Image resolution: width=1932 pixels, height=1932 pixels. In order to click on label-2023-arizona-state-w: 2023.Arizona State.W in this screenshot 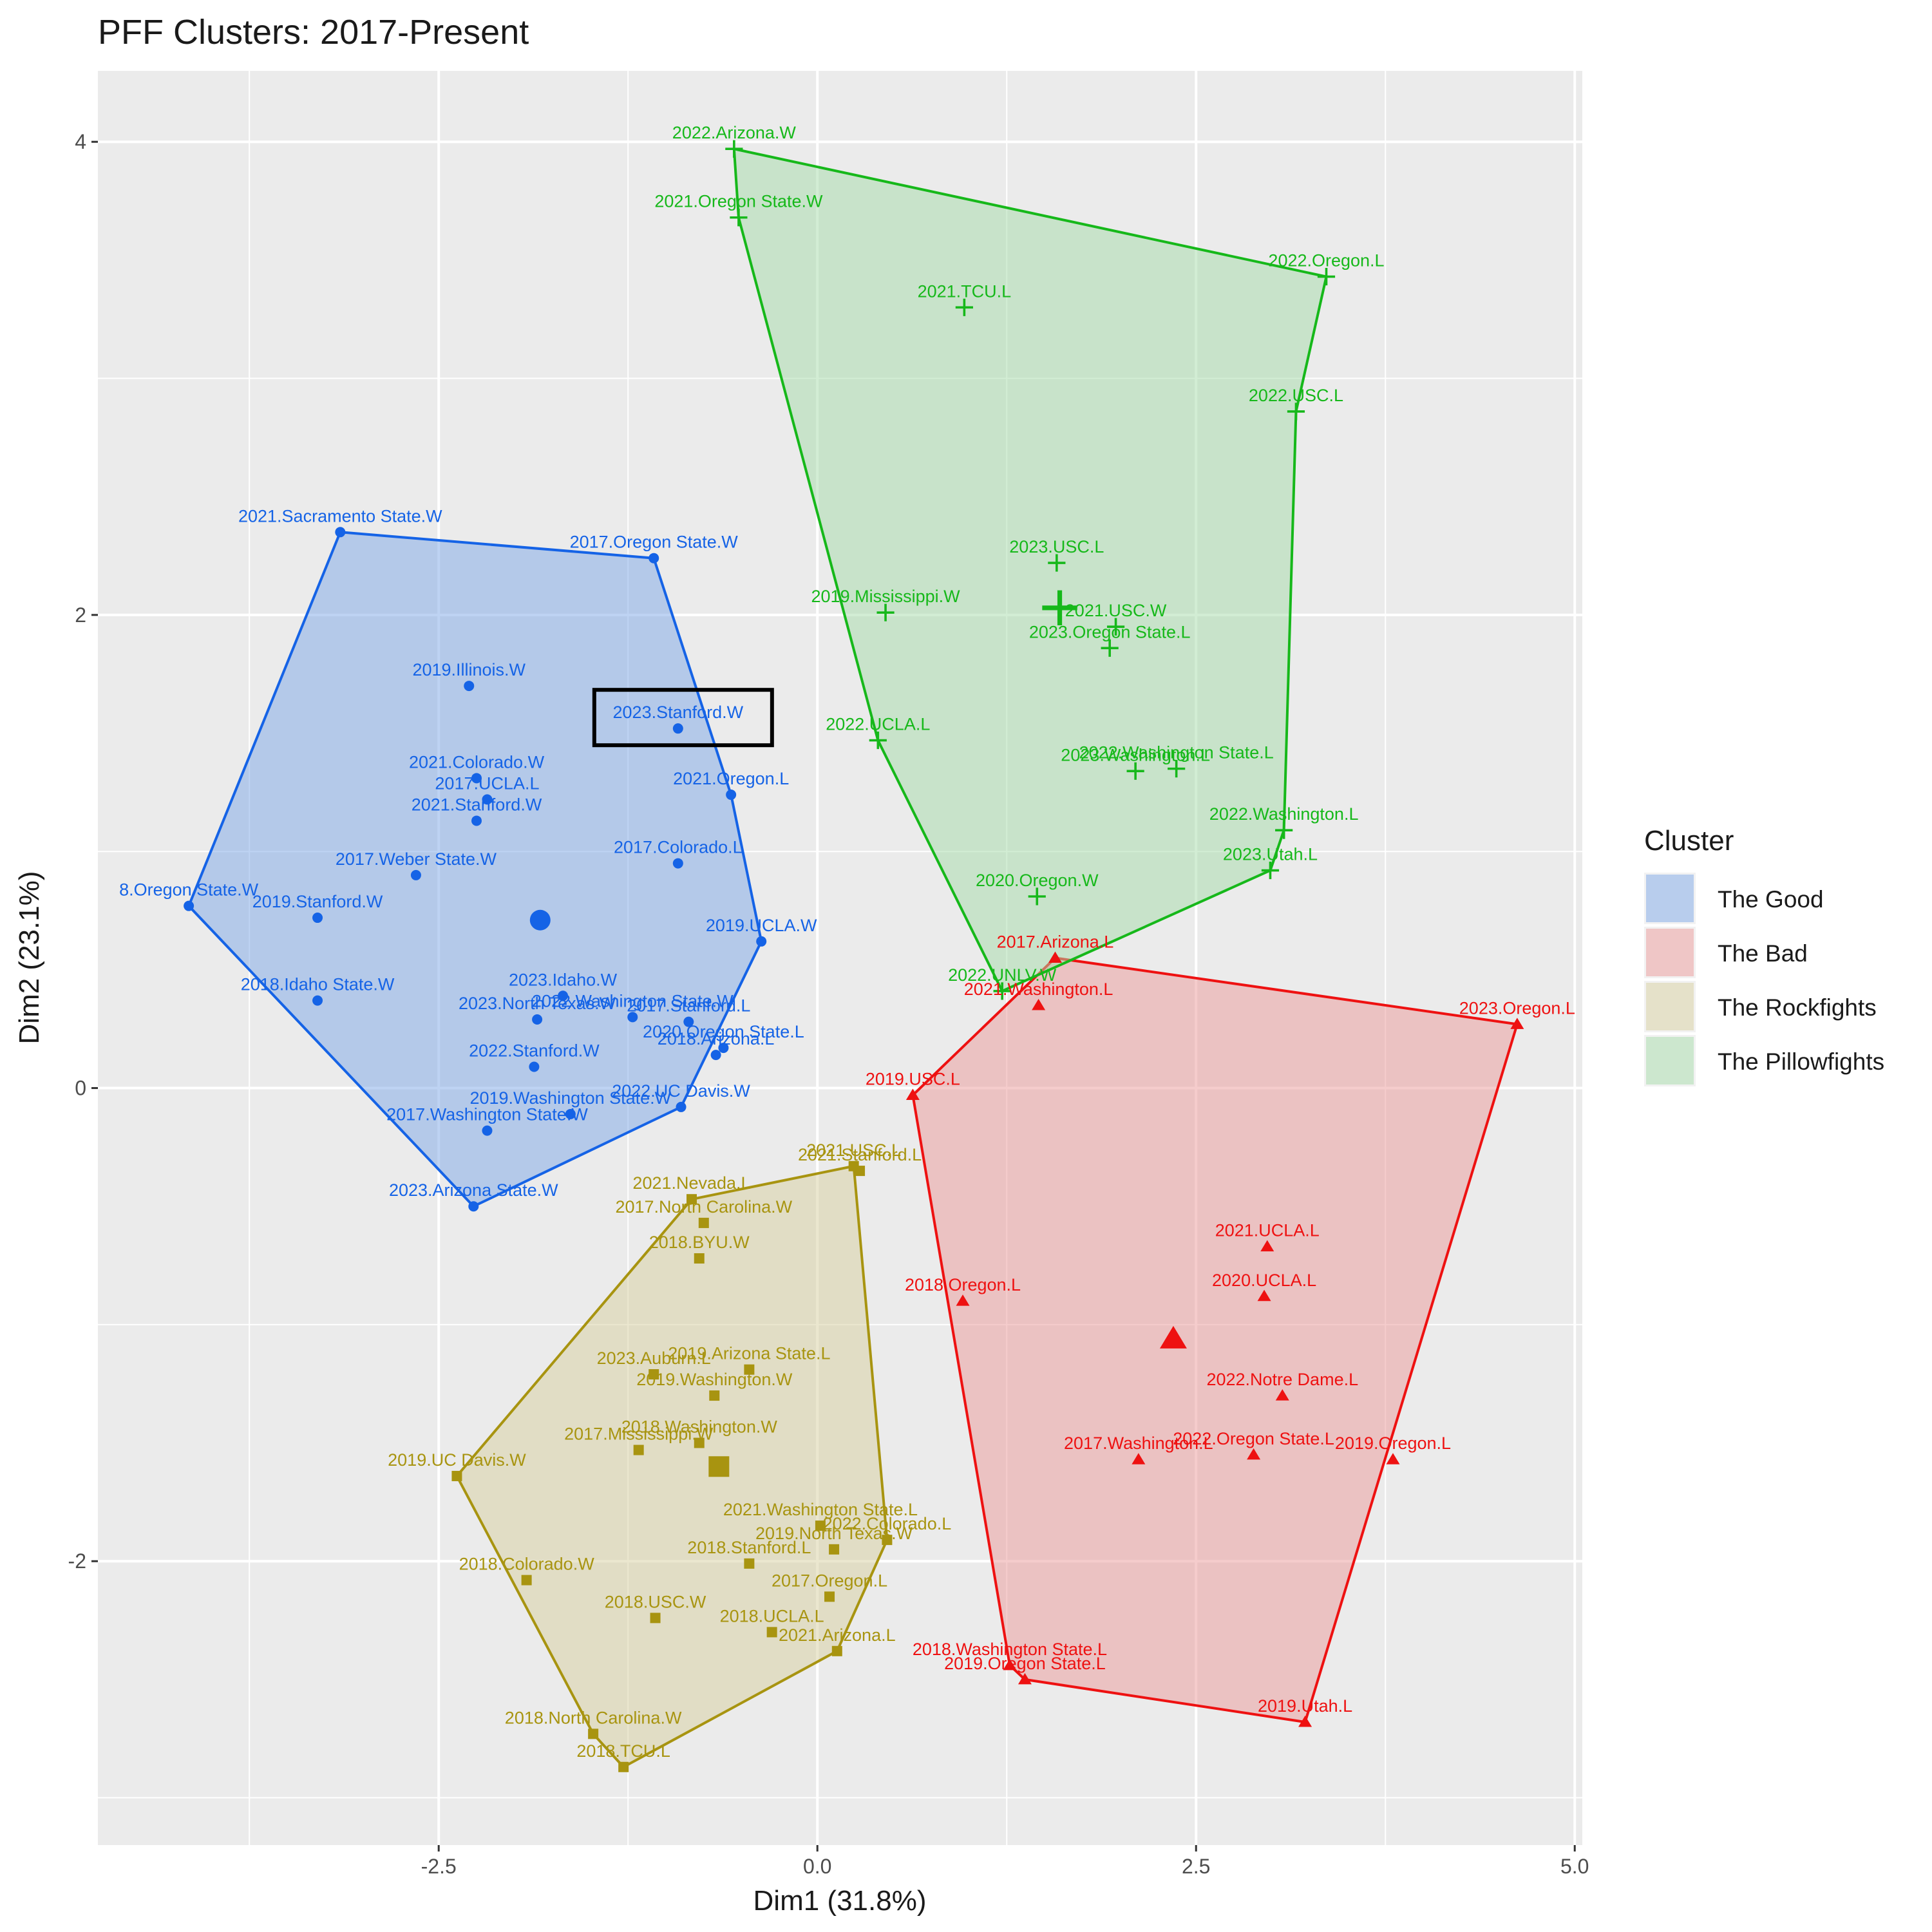, I will do `click(474, 1190)`.